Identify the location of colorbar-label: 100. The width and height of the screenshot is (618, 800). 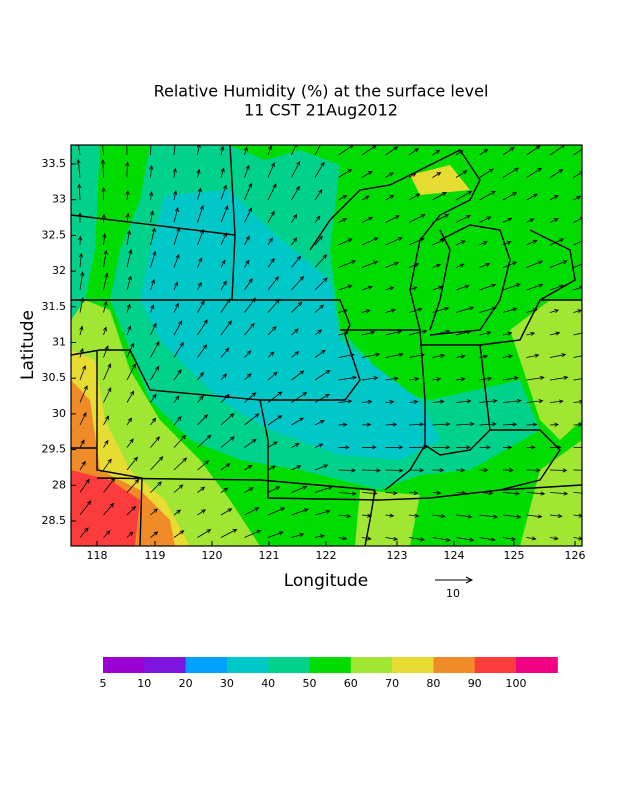
(516, 683).